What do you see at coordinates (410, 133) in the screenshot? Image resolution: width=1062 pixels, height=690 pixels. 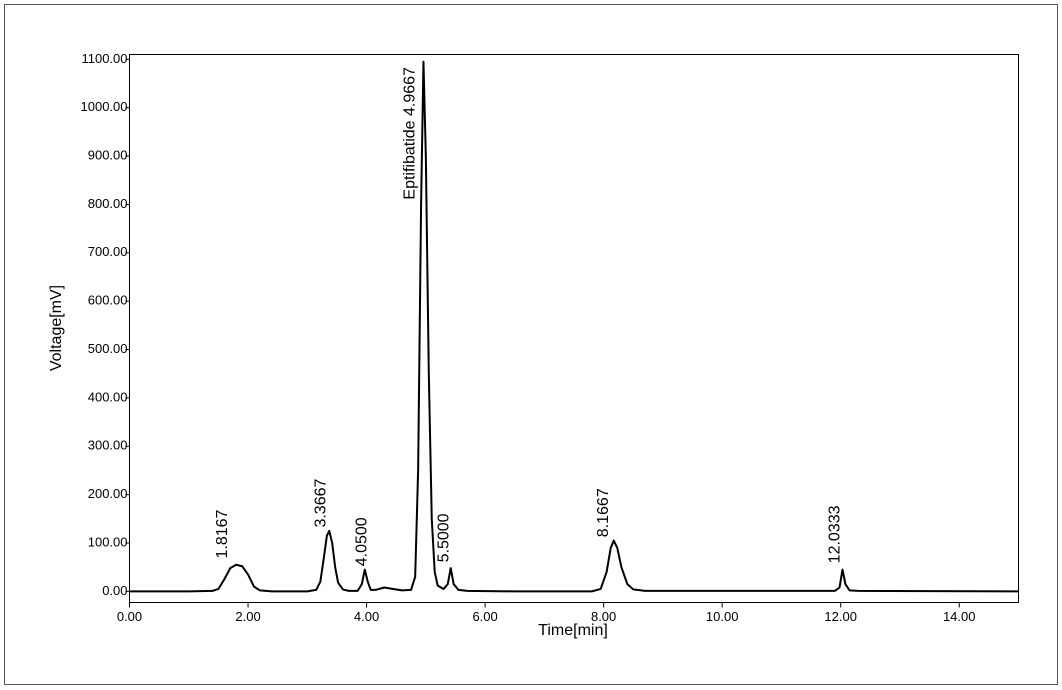 I see `peak-label: Eptifibatide 4.9667` at bounding box center [410, 133].